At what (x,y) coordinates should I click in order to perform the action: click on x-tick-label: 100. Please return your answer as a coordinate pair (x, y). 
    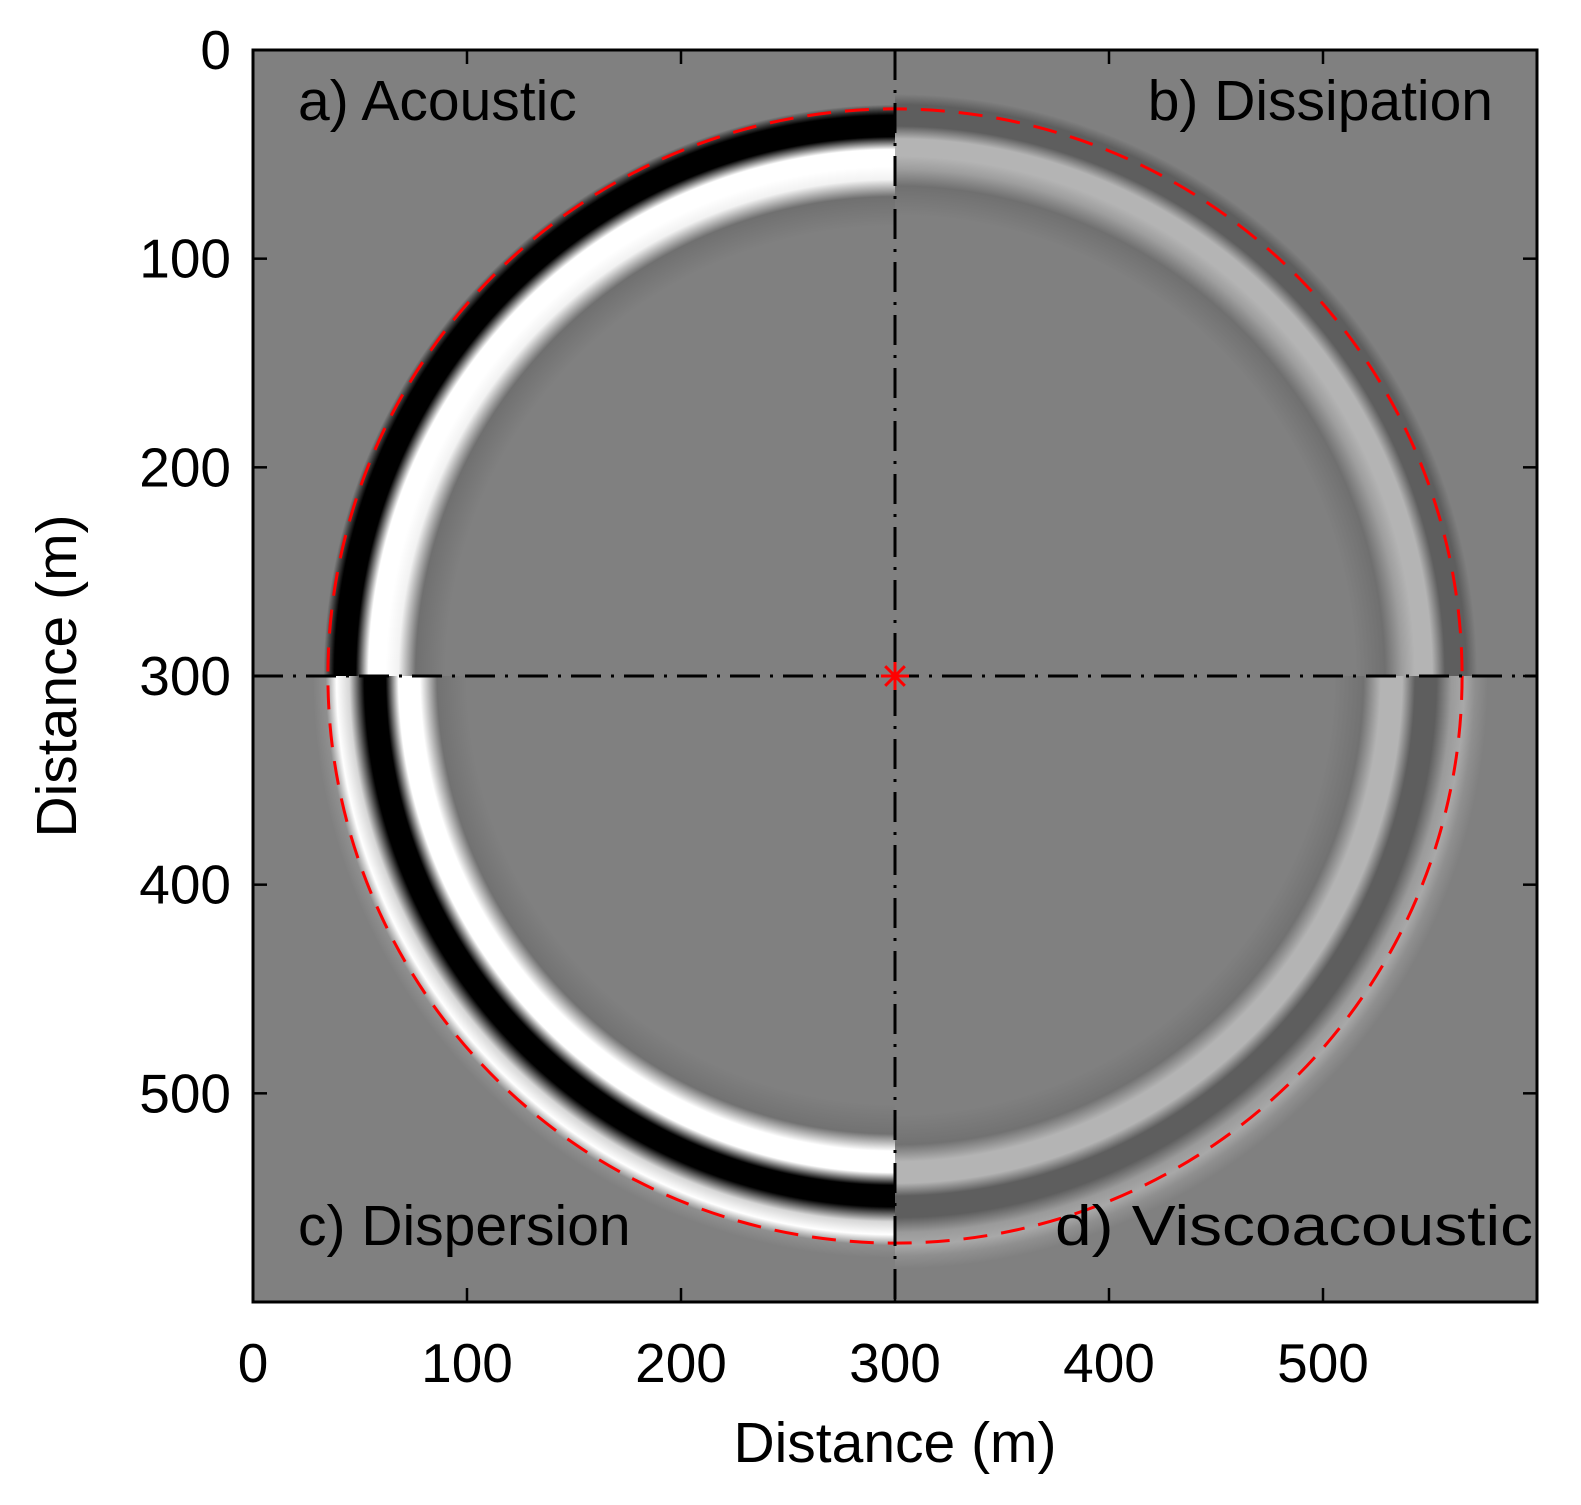
    Looking at the image, I should click on (467, 1363).